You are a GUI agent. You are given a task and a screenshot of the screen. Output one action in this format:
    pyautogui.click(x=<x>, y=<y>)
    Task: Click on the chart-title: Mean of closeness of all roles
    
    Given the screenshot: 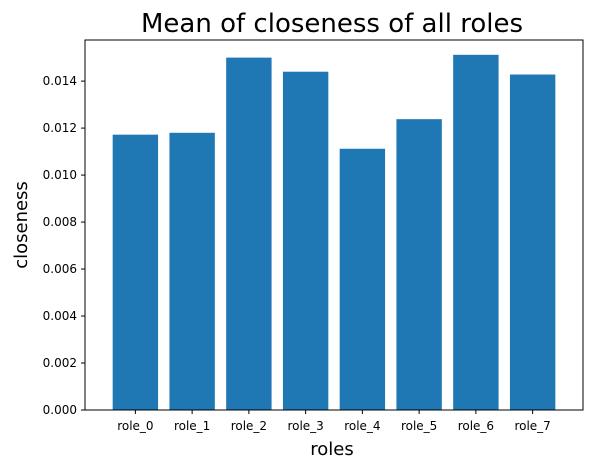 What is the action you would take?
    pyautogui.click(x=332, y=24)
    